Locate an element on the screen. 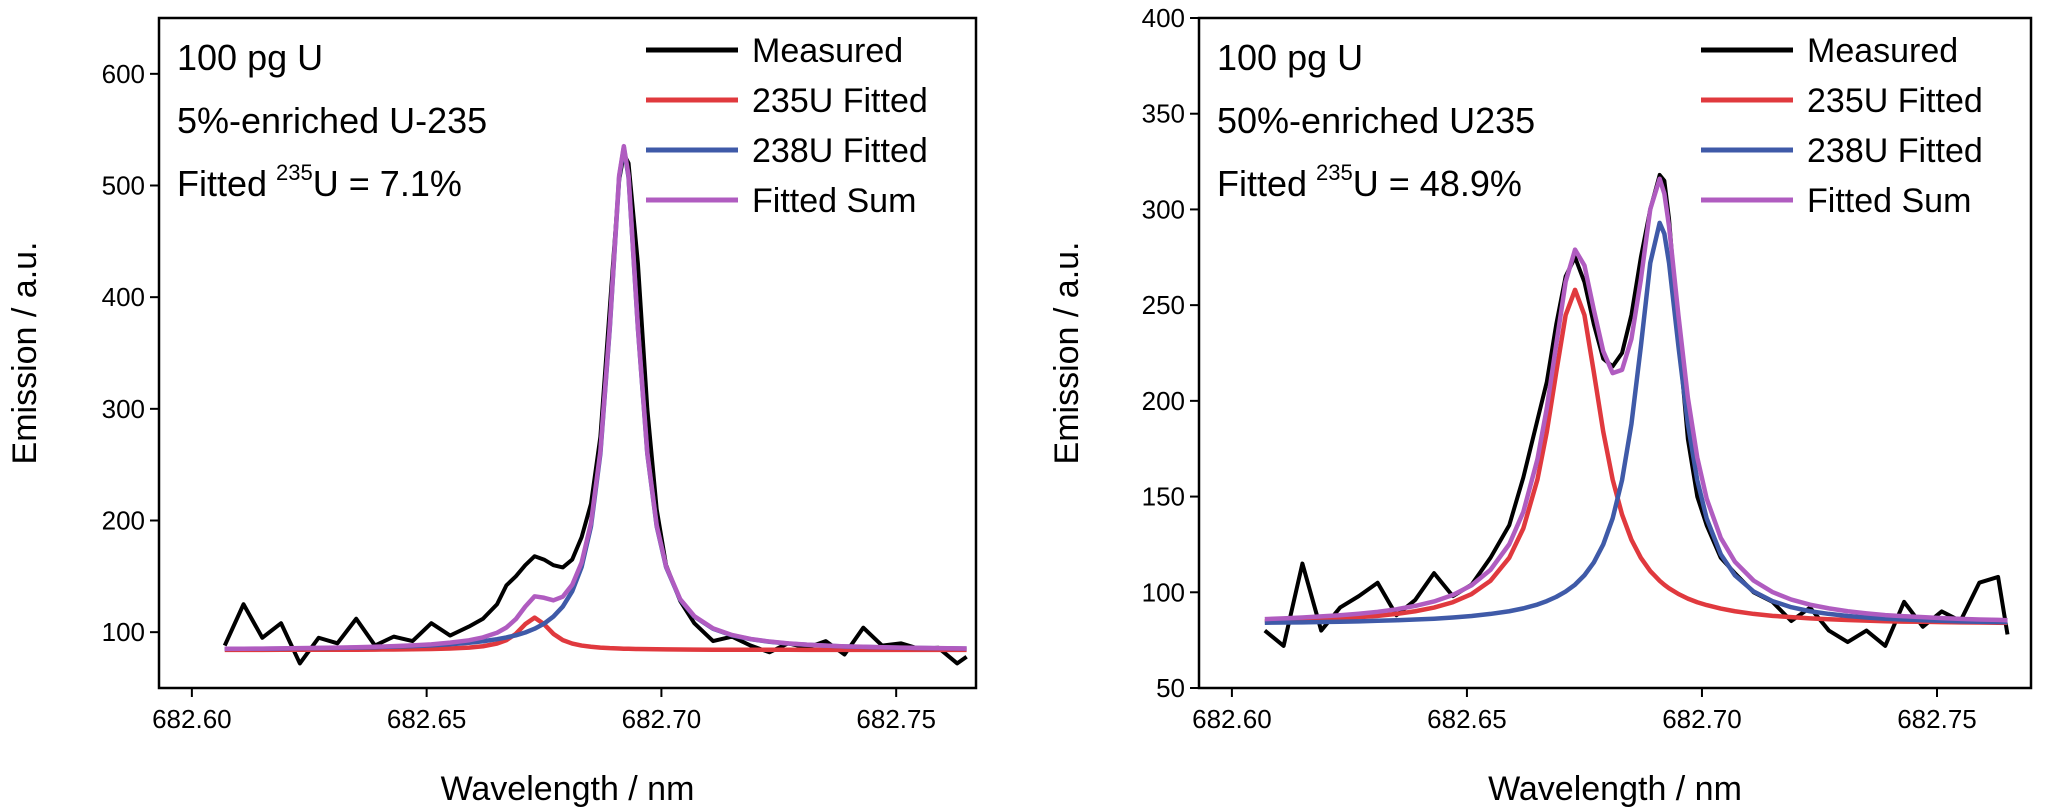  y-tick-label: 250 is located at coordinates (1163, 305).